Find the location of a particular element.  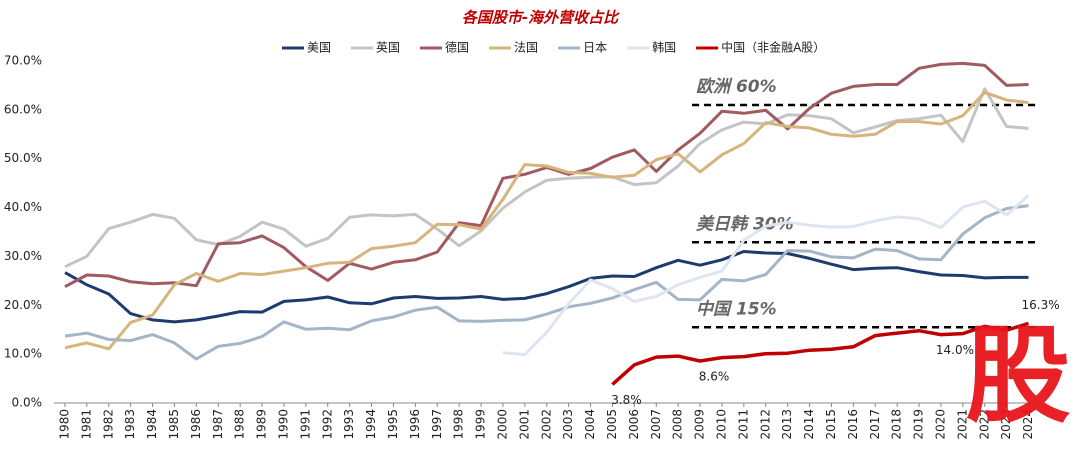

x-tick-label: 2012 is located at coordinates (765, 424).